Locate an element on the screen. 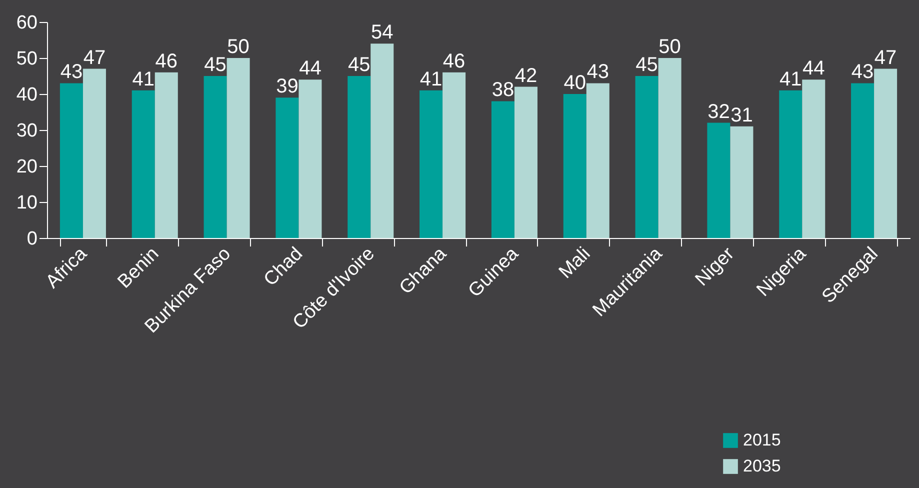  y-tick-label: 0 is located at coordinates (32, 239).